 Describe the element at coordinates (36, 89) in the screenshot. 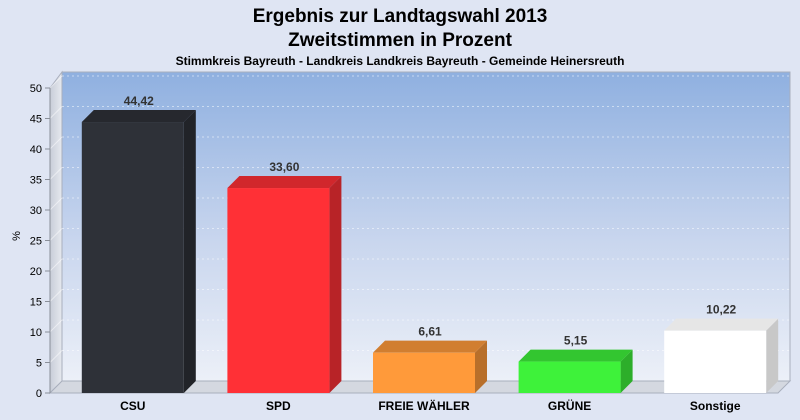

I see `y-tick-label: 50` at that location.